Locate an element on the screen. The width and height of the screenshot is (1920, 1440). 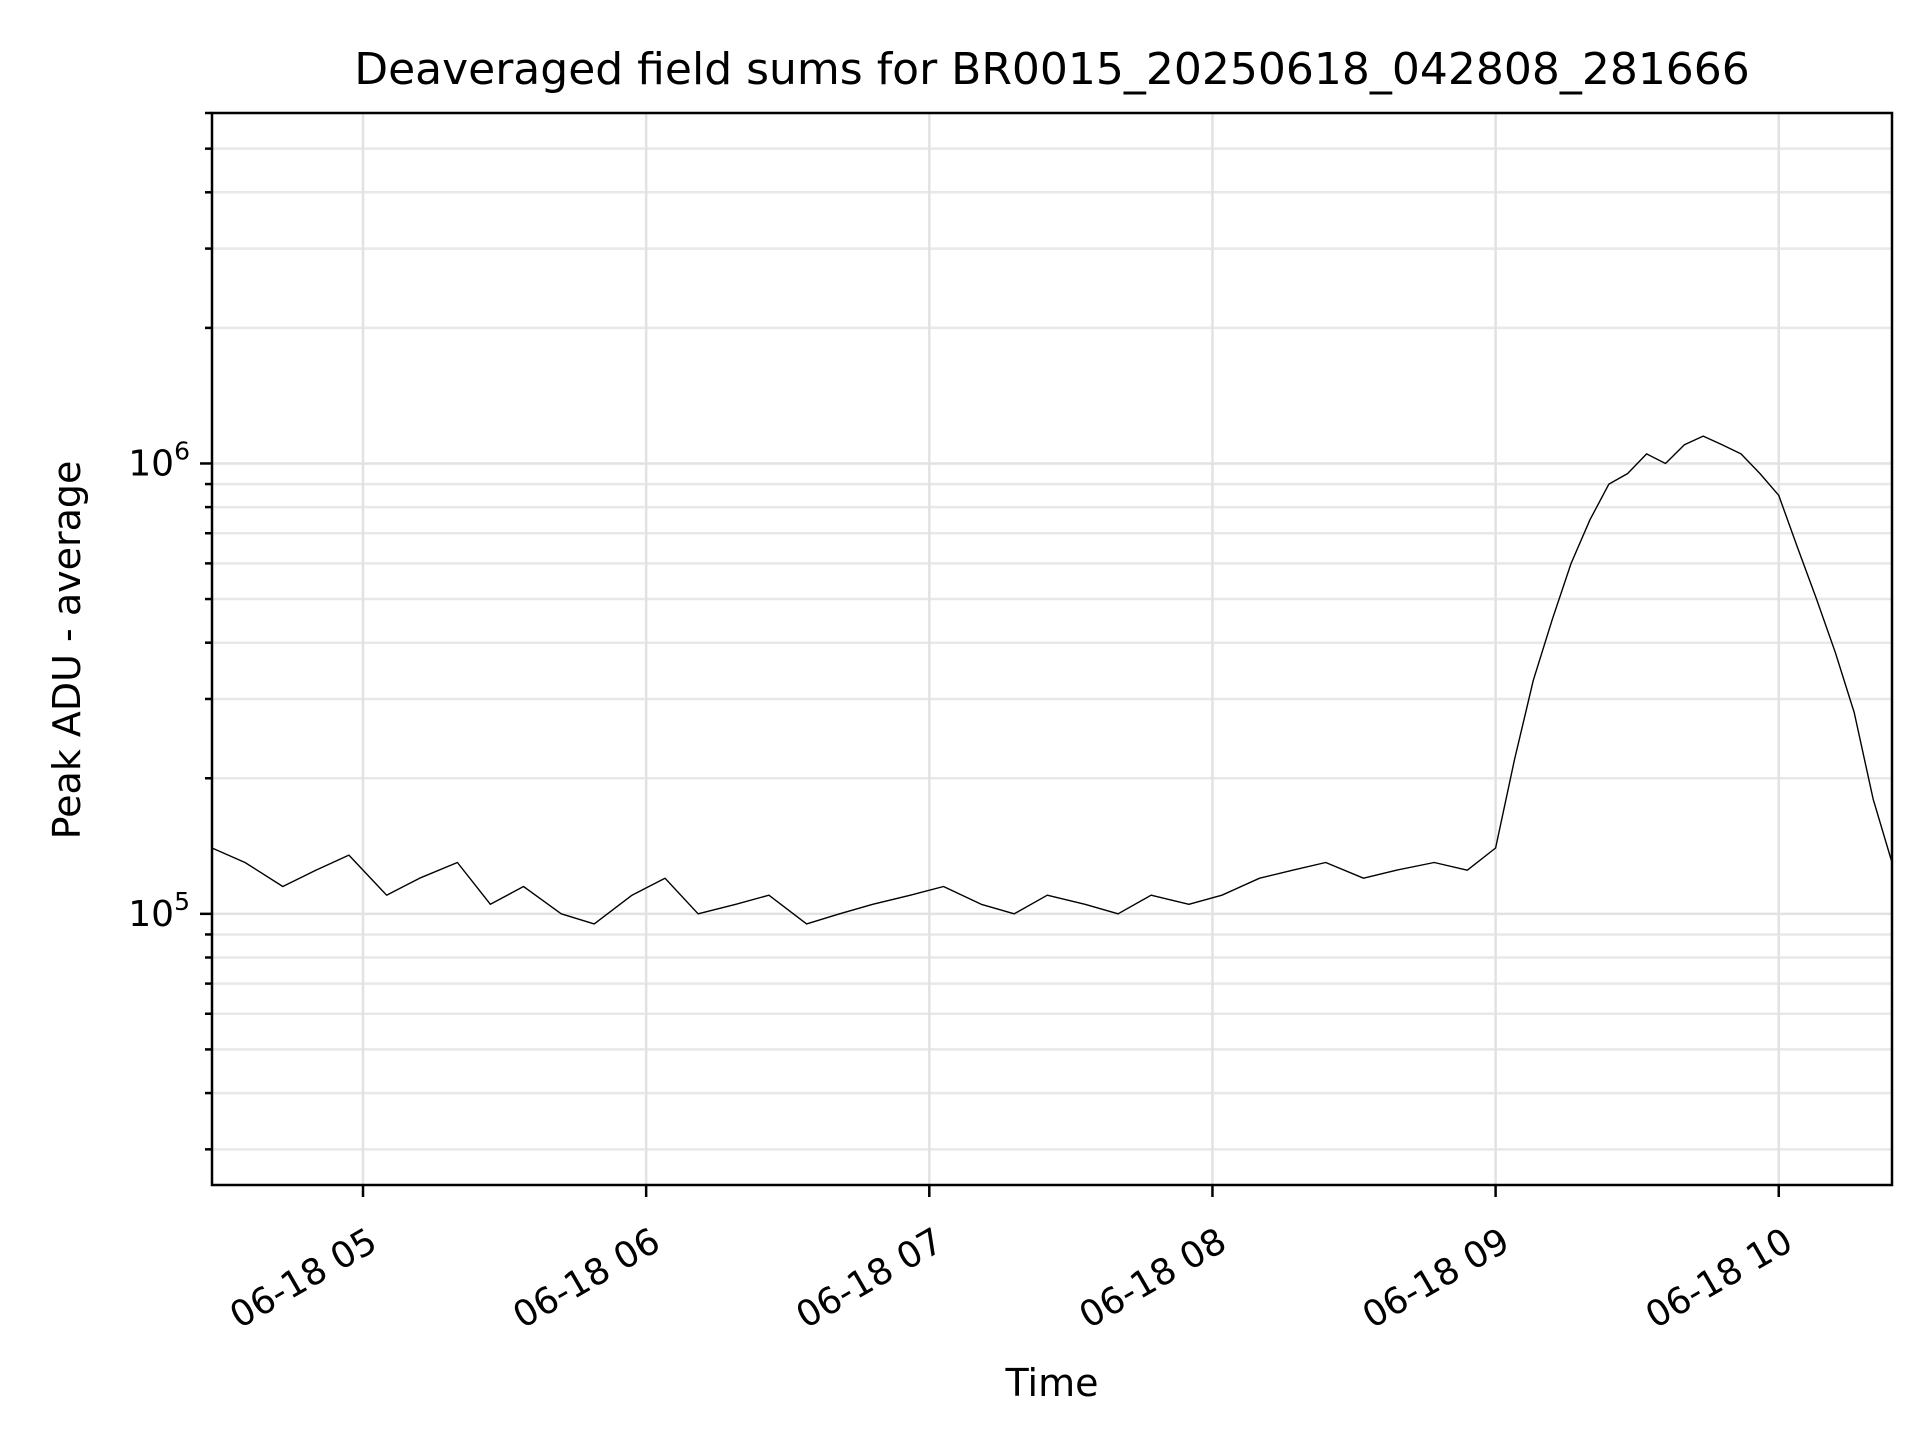
y-axis-label: Peak ADU - average is located at coordinates (67, 650).